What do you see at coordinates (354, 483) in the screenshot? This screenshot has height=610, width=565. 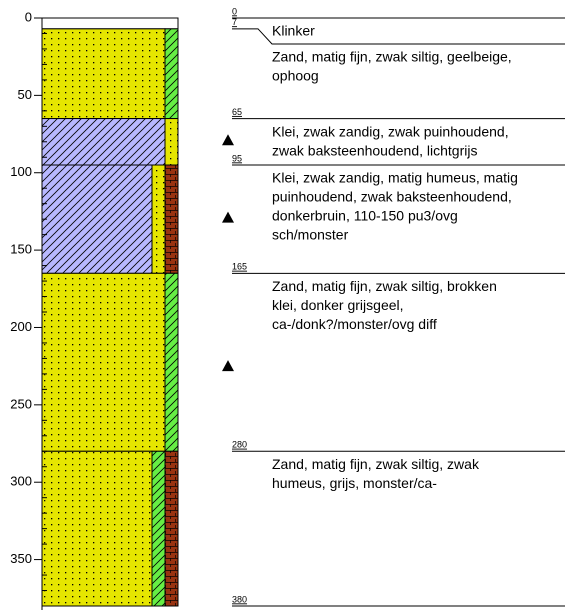 I see `layer-description: humeus, grijs, monster/ca-` at bounding box center [354, 483].